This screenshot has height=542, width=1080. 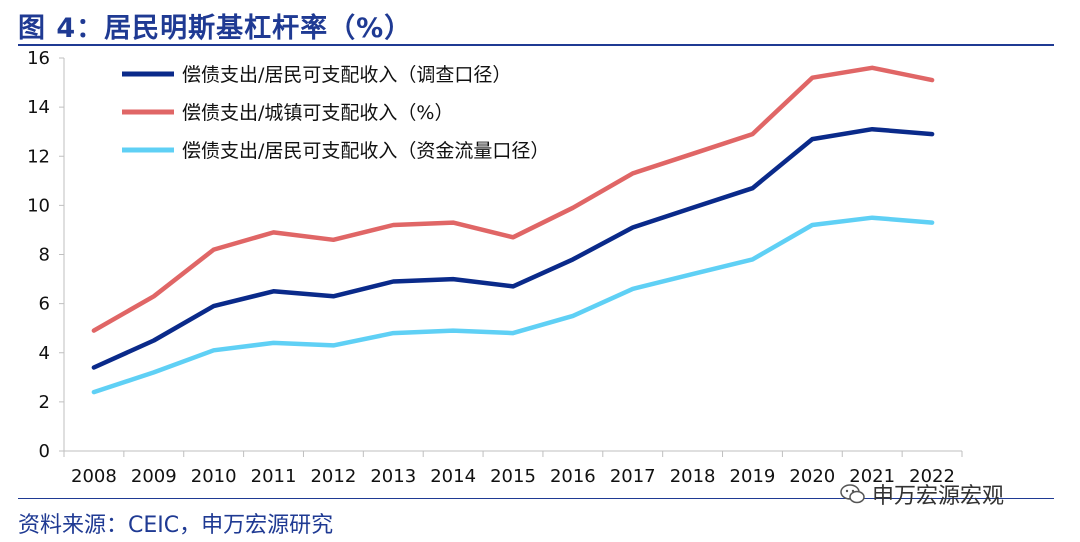 What do you see at coordinates (513, 476) in the screenshot?
I see `x-tick-label: 2015` at bounding box center [513, 476].